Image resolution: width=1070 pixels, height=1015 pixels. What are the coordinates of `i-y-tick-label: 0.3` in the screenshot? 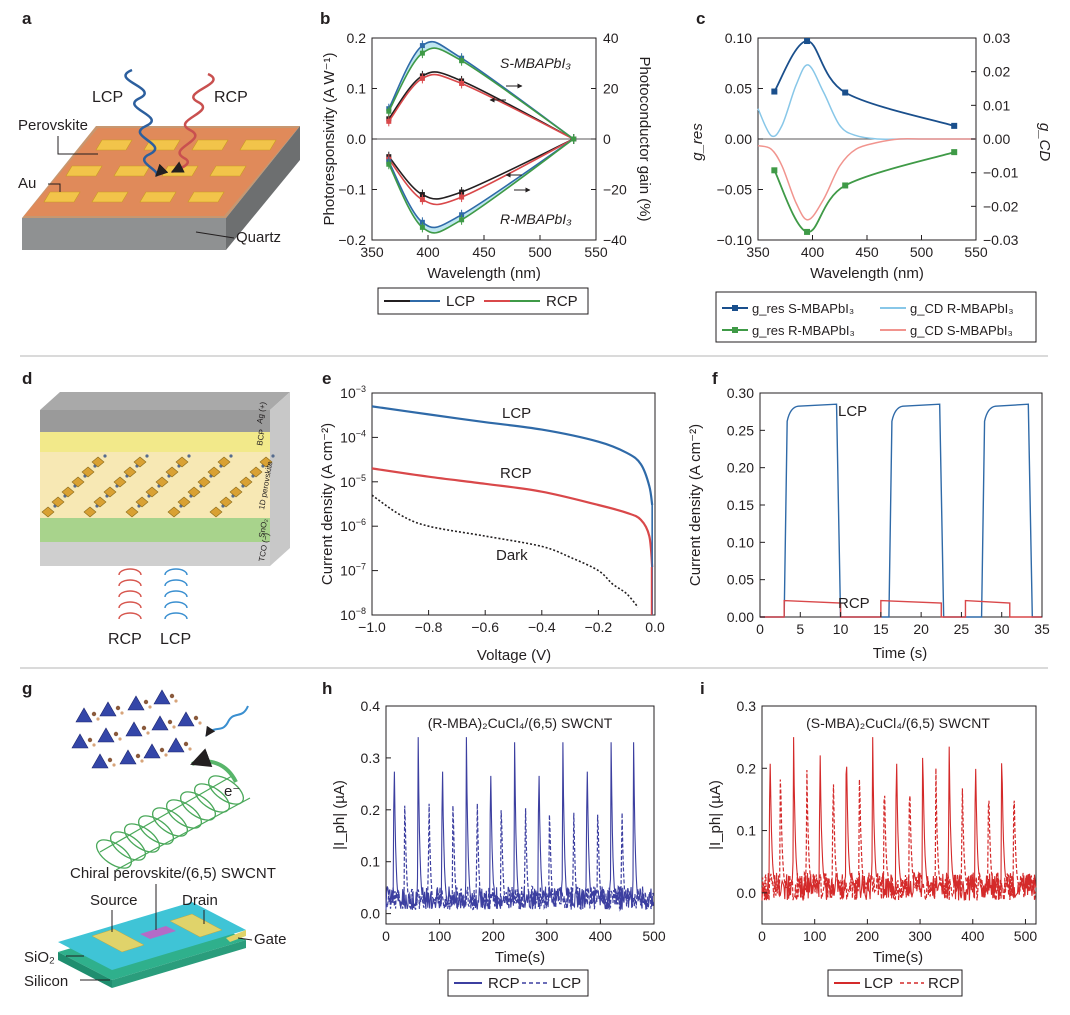 It's located at (747, 706).